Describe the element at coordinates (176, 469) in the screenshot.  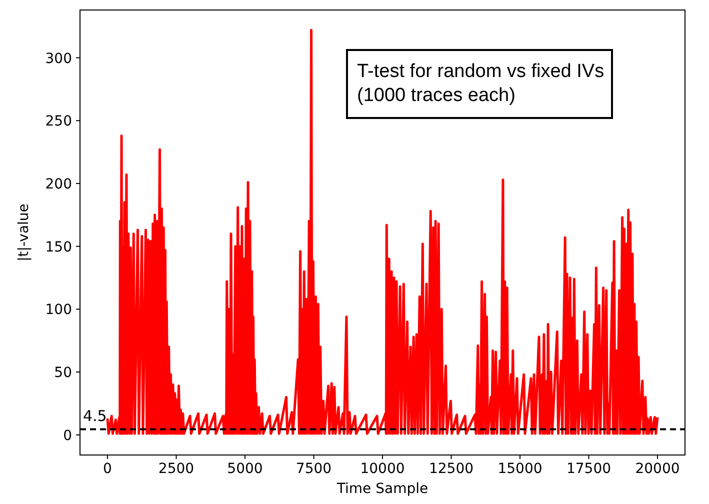
I see `x-tick-label: 2500` at that location.